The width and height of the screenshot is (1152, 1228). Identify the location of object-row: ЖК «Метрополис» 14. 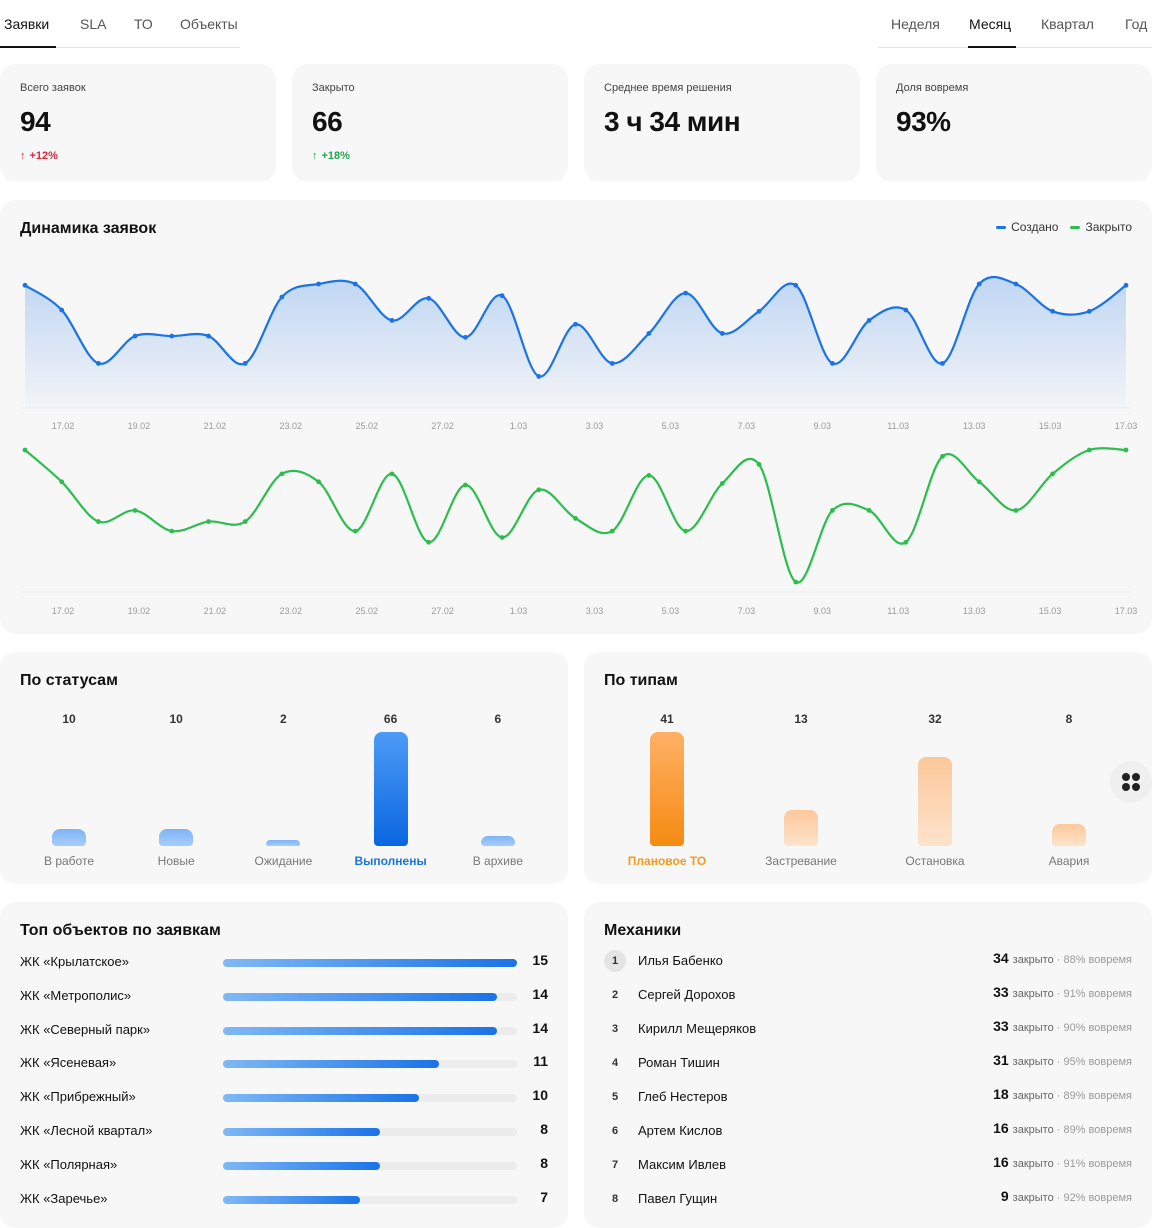
(285, 996).